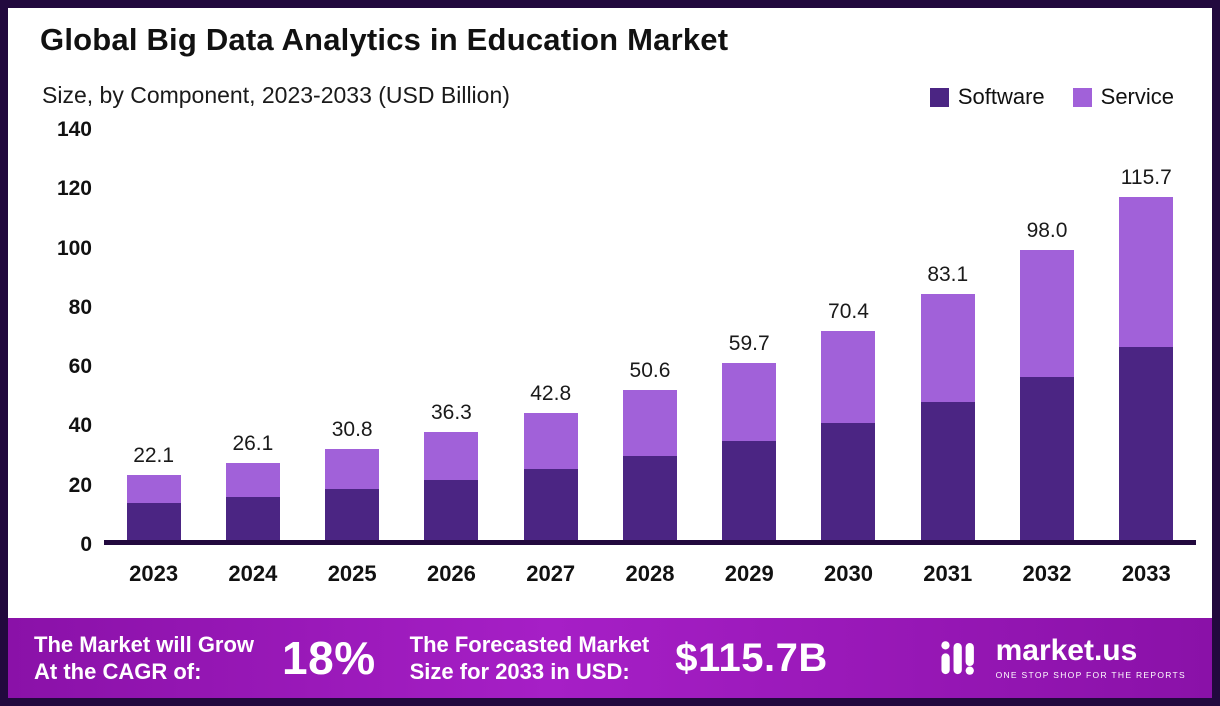  Describe the element at coordinates (253, 443) in the screenshot. I see `bar-value-label: 26.1` at that location.